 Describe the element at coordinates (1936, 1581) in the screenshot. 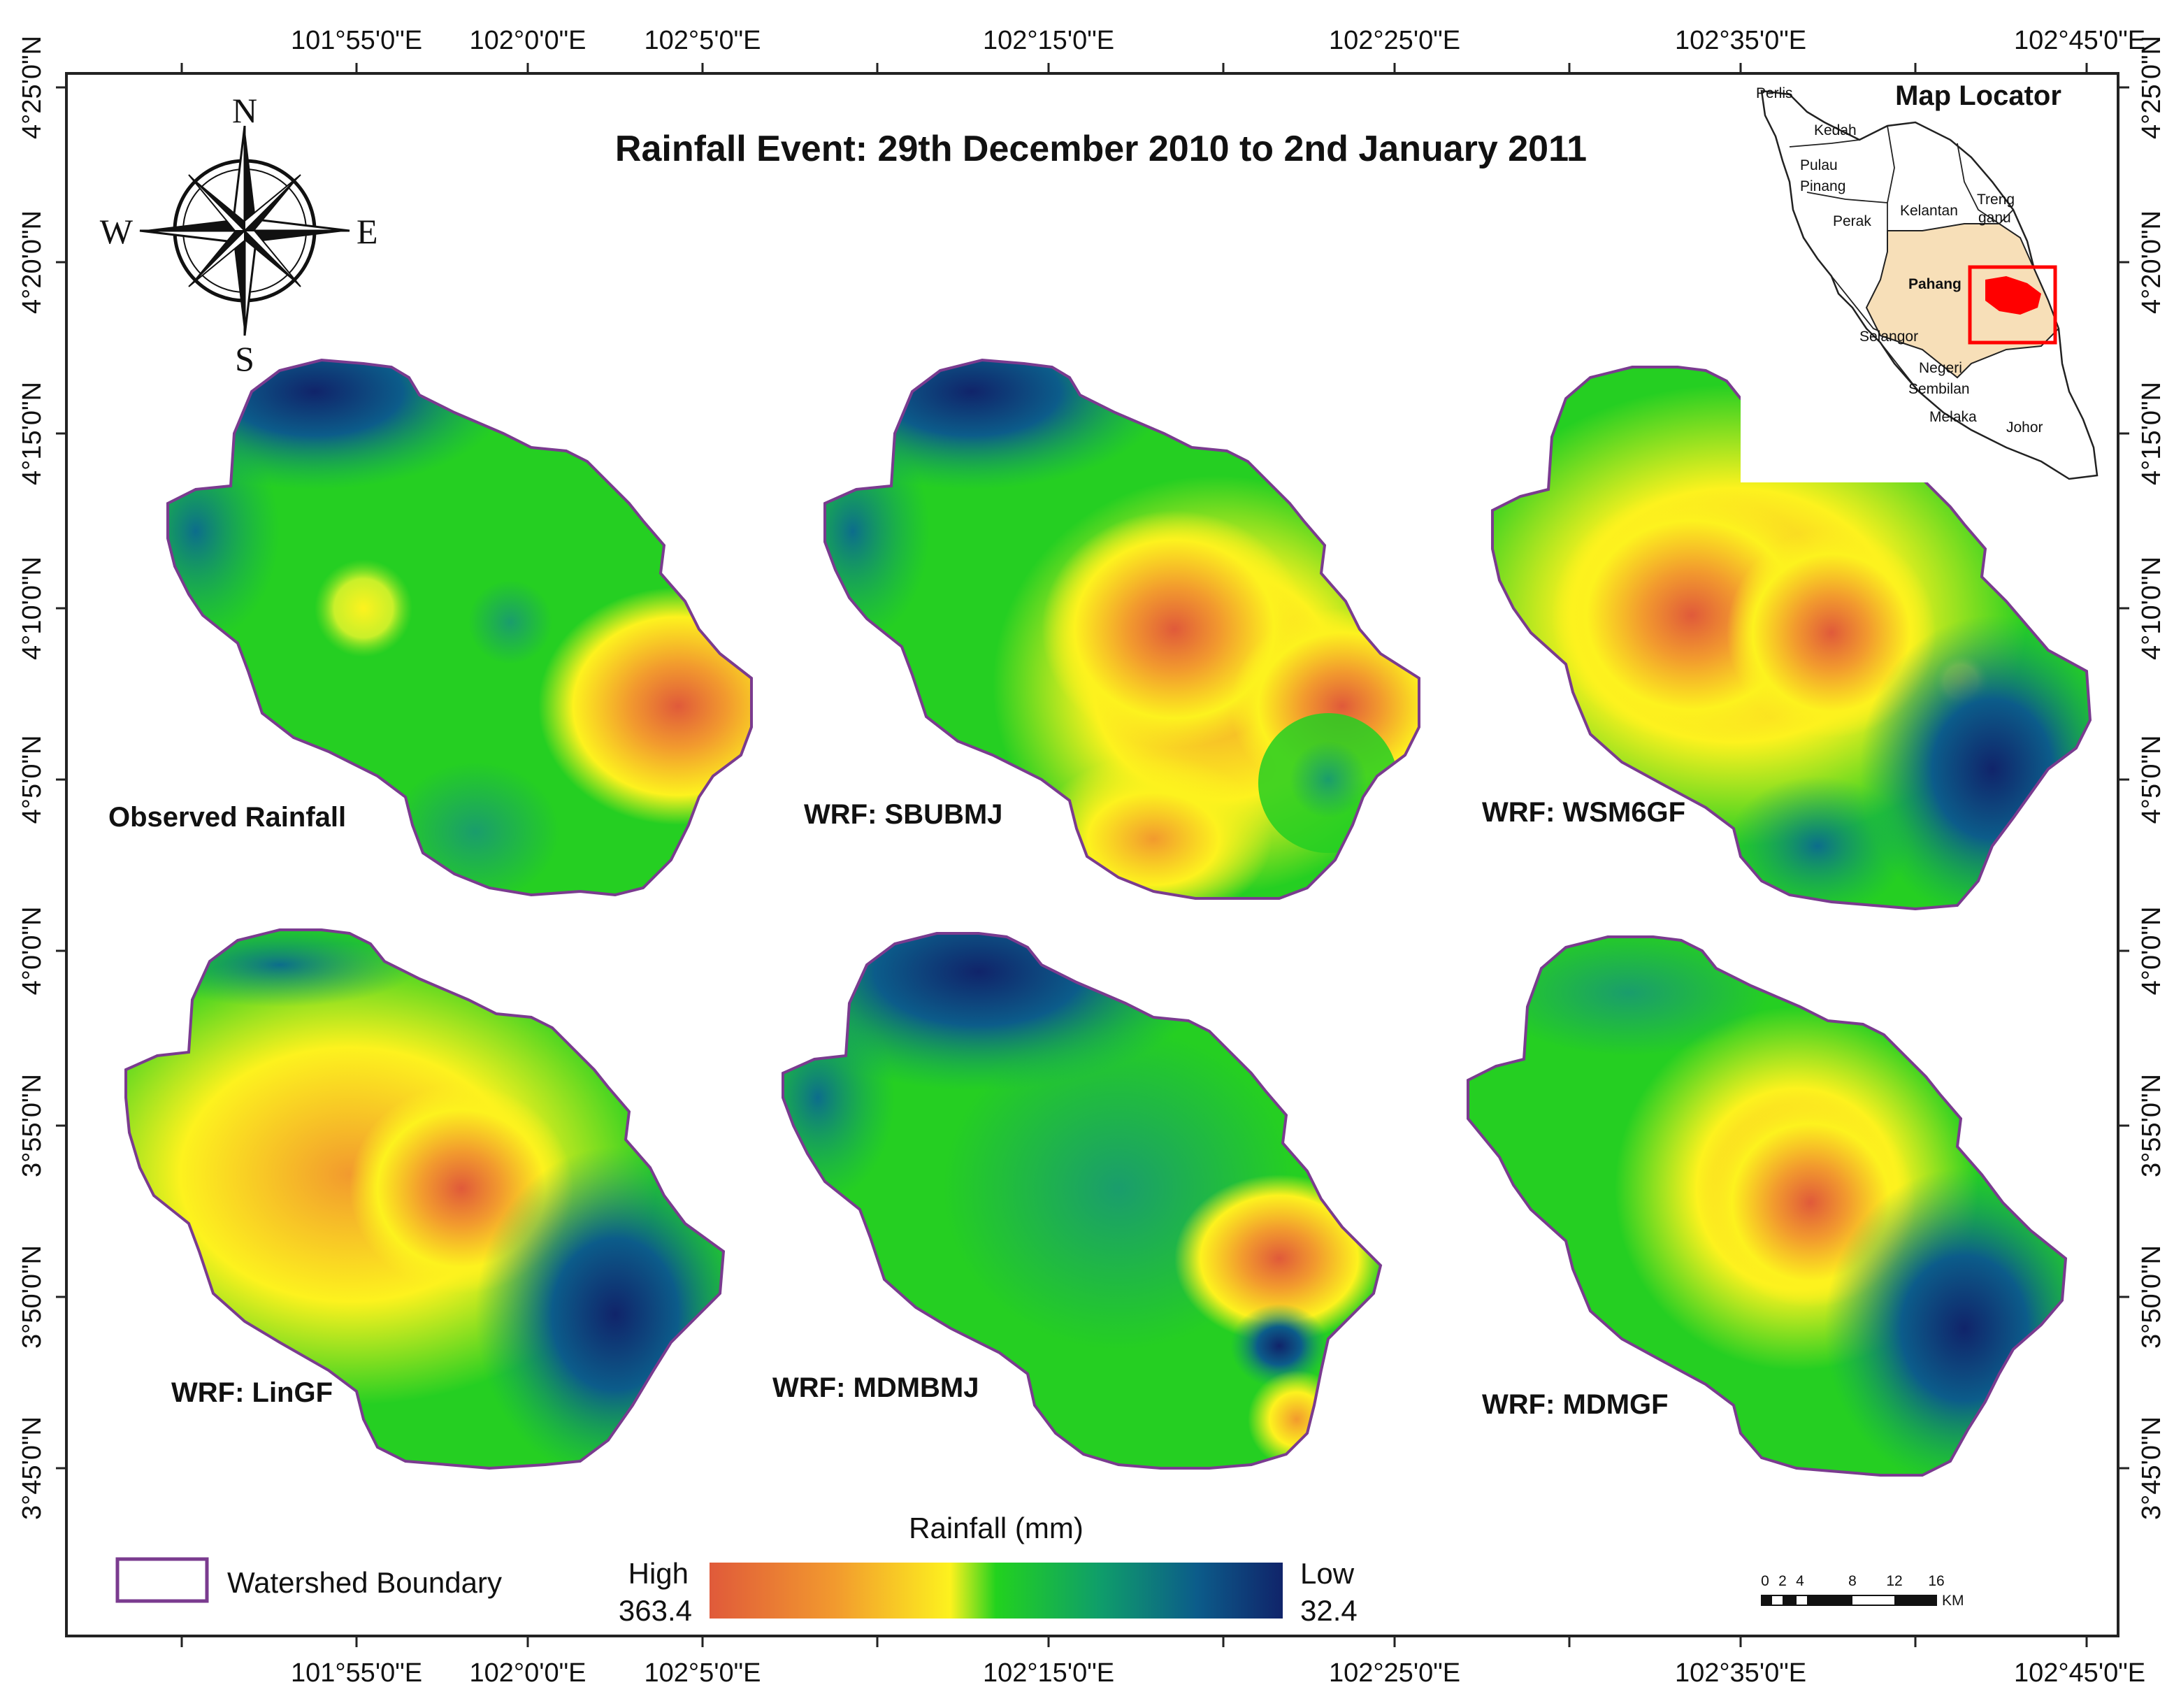

I see `scale-tick: 16` at that location.